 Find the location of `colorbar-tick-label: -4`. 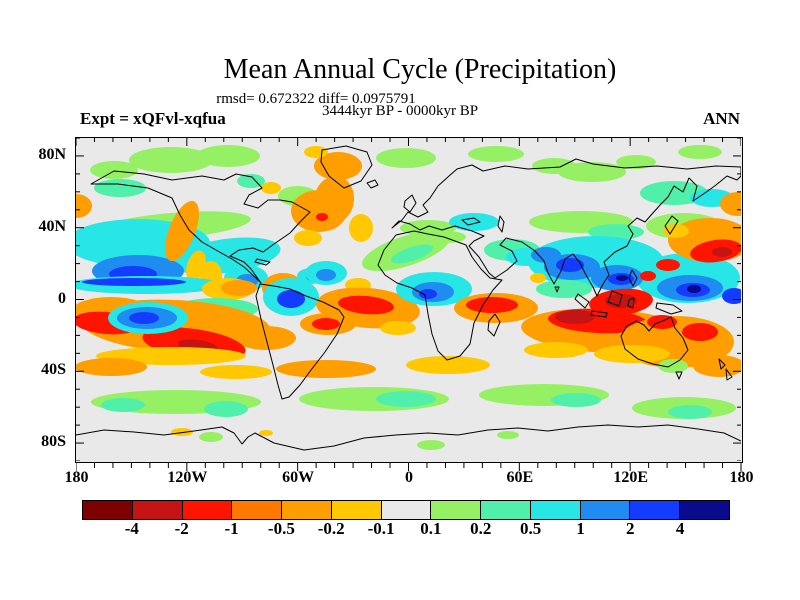

colorbar-tick-label: -4 is located at coordinates (131, 528).